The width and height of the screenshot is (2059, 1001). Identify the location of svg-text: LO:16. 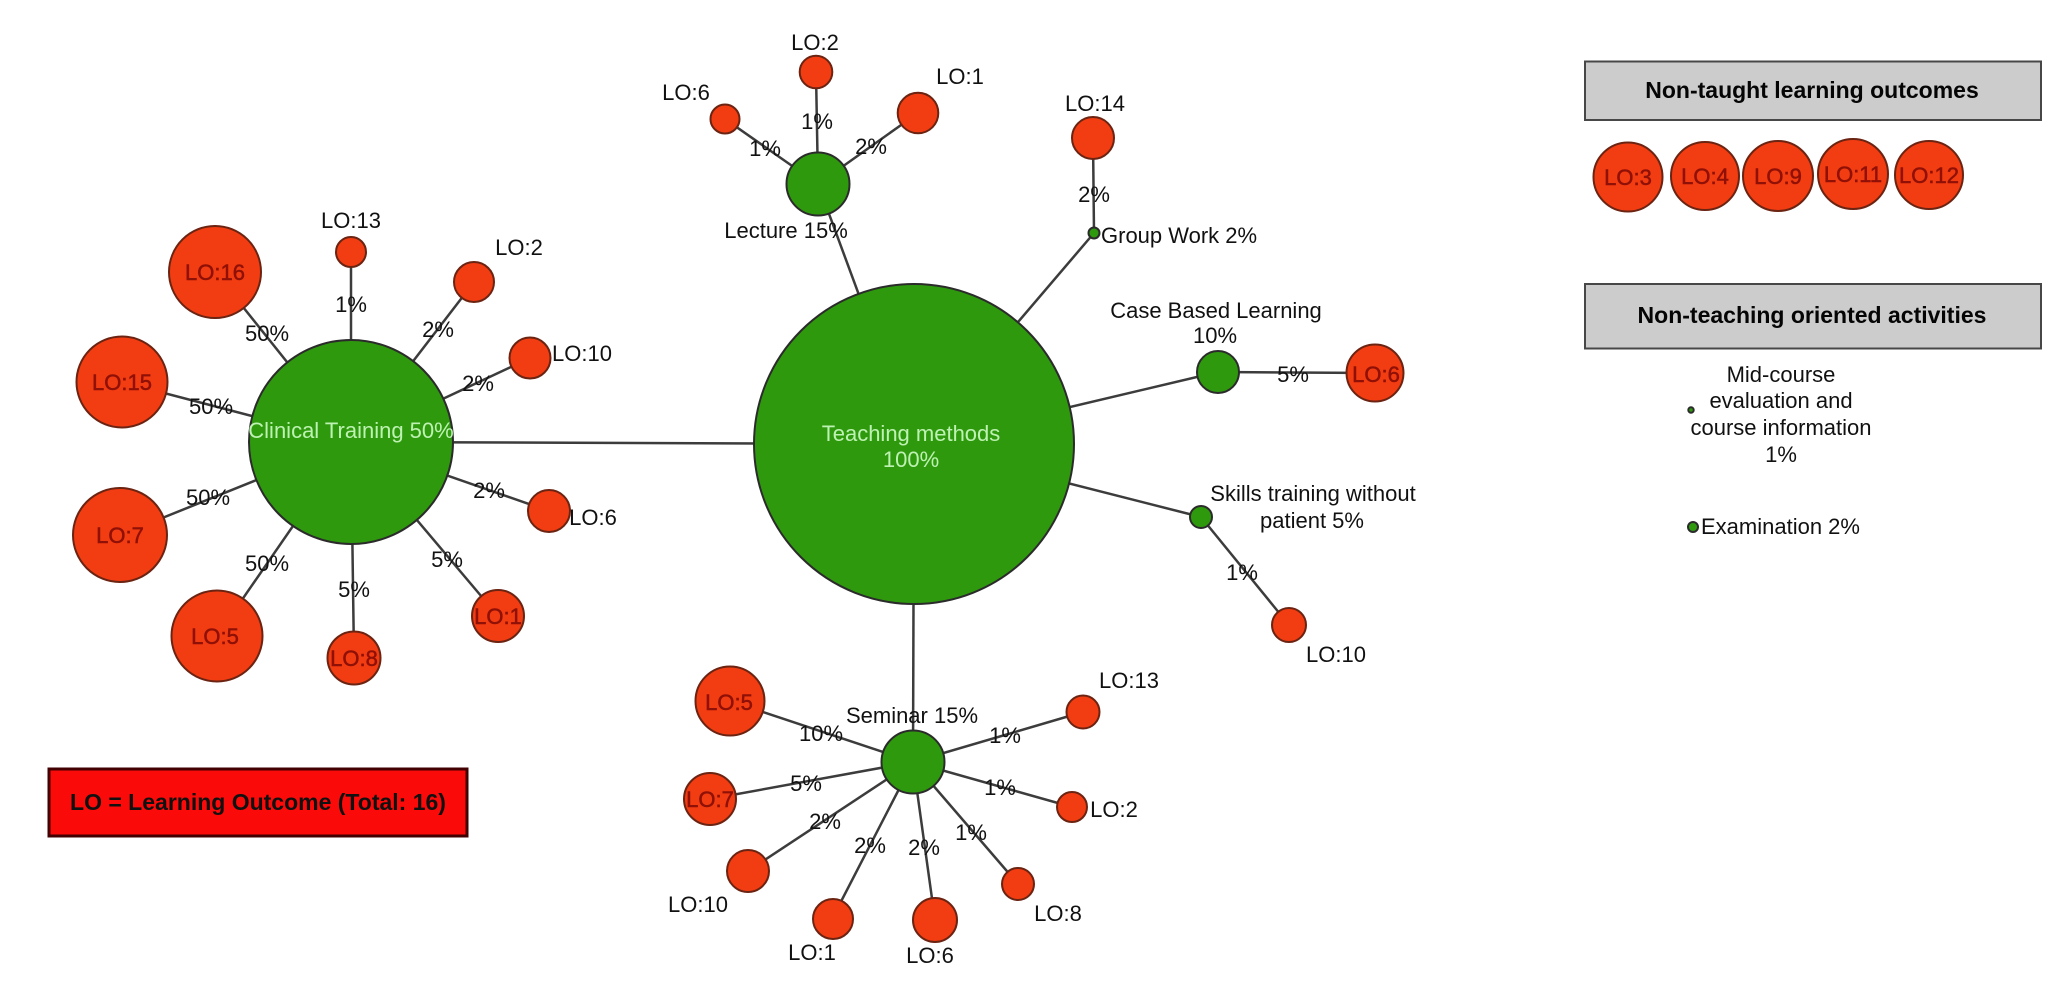
(215, 272).